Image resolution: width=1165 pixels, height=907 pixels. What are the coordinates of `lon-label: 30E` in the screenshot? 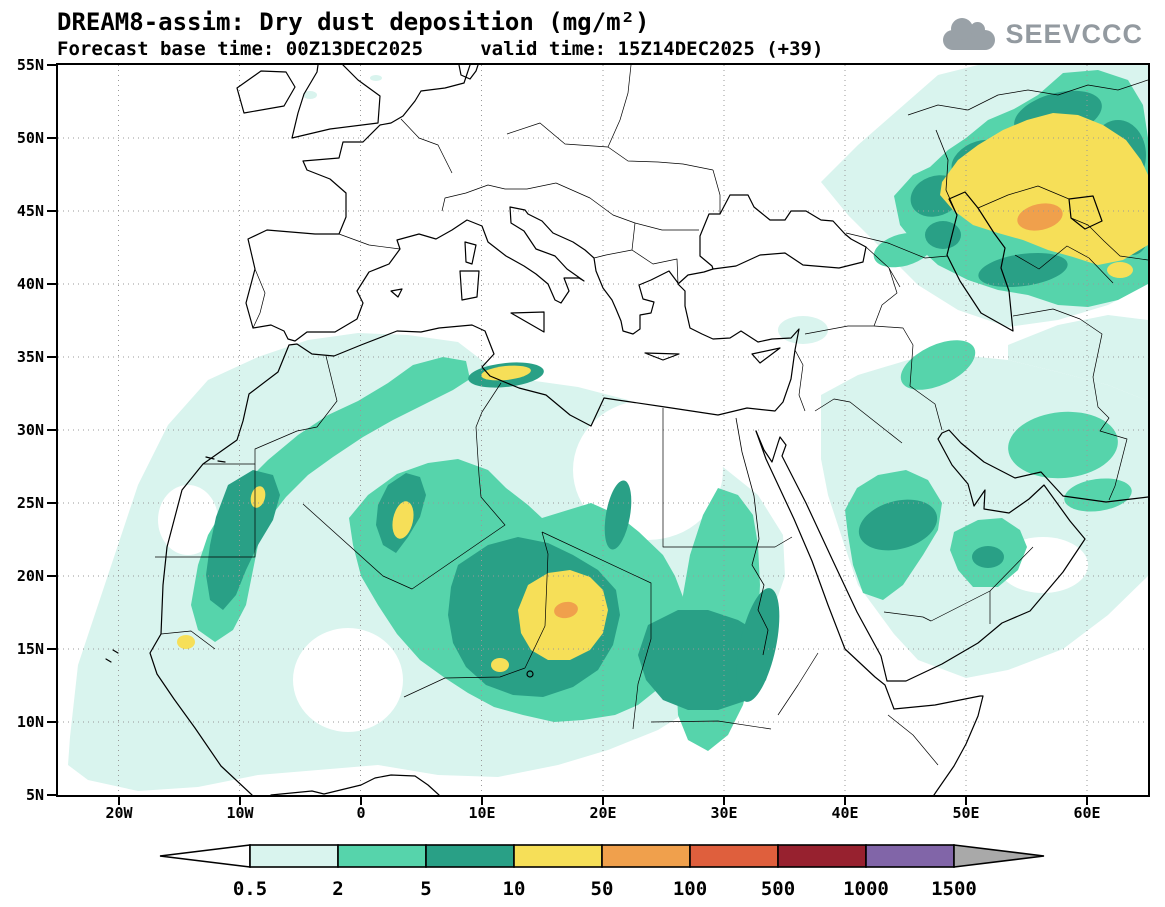 It's located at (724, 813).